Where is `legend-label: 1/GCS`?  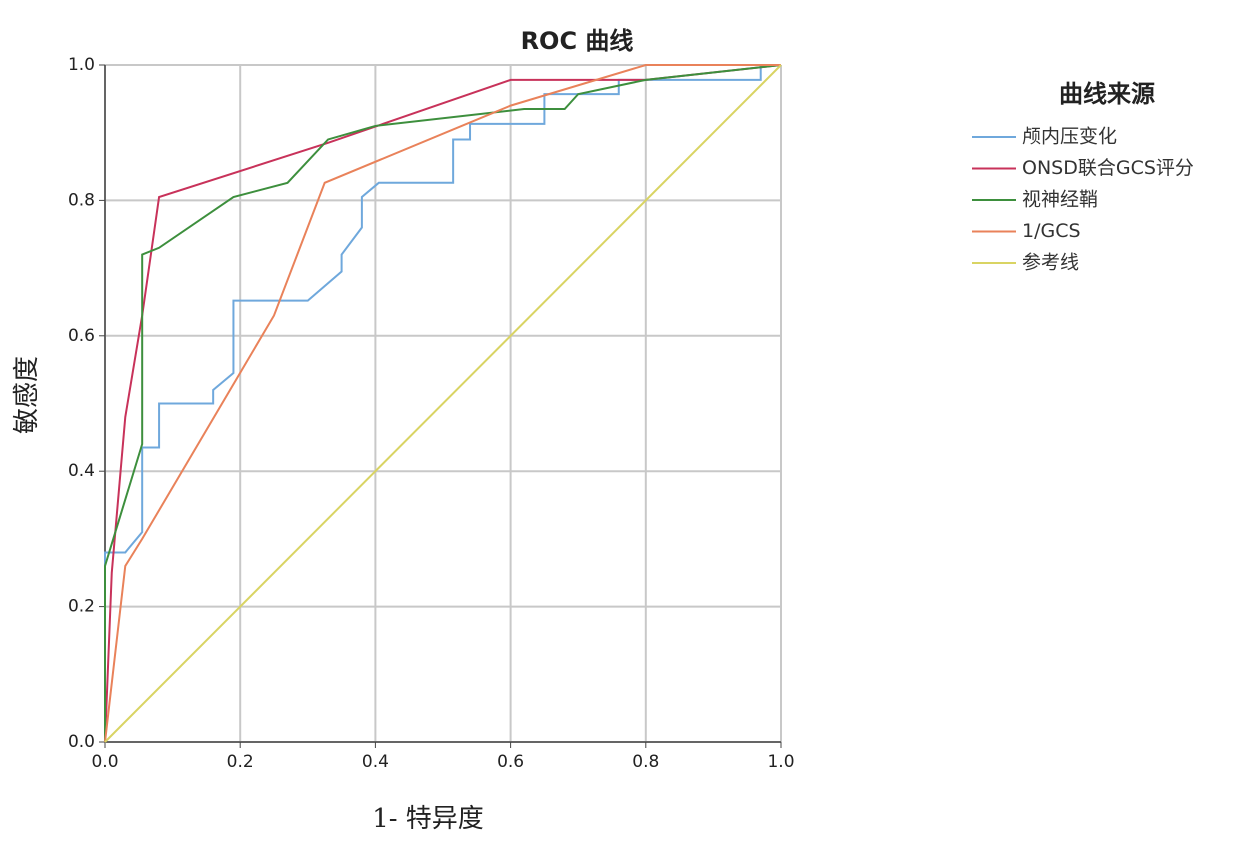
legend-label: 1/GCS is located at coordinates (1051, 231).